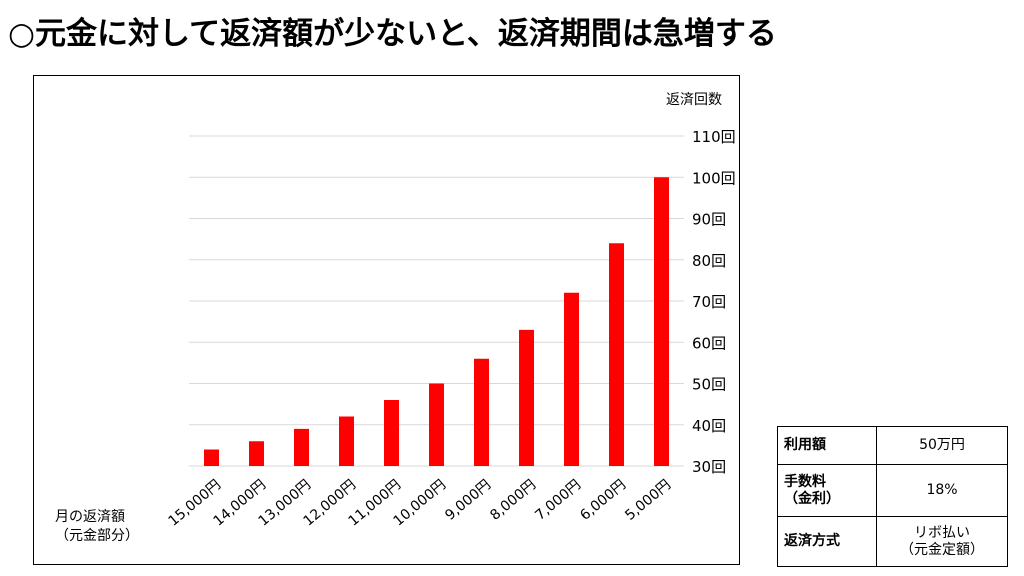  I want to click on loan-conditions-table: 利用額 50万円手数料 （金利） 18% 返済方式 リボ払い （元金定額）, so click(892, 496).